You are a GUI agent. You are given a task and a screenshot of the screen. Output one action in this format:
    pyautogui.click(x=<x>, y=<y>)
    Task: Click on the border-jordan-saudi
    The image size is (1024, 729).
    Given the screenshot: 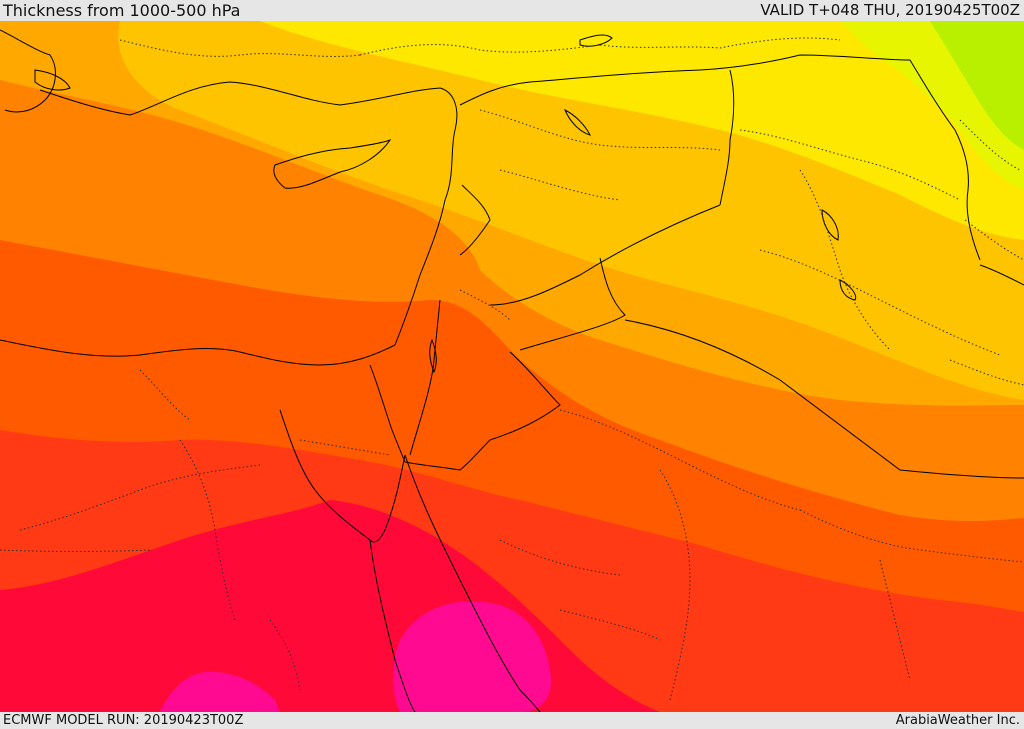 What is the action you would take?
    pyautogui.click(x=572, y=304)
    